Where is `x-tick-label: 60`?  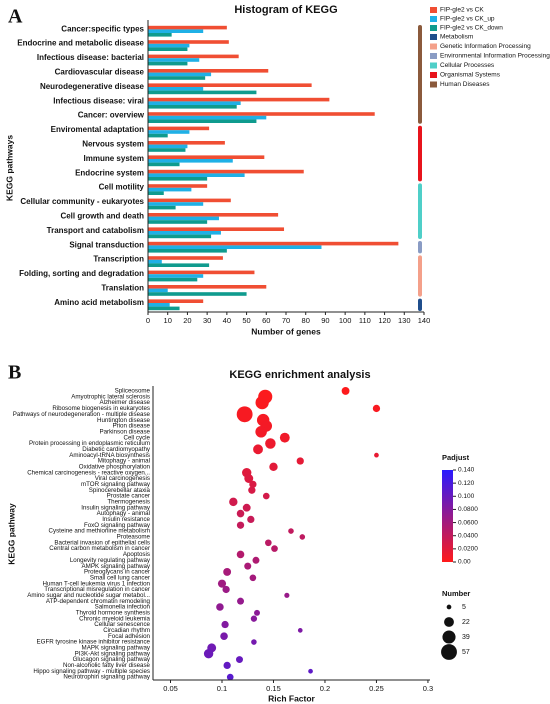 x-tick-label: 60 is located at coordinates (266, 320).